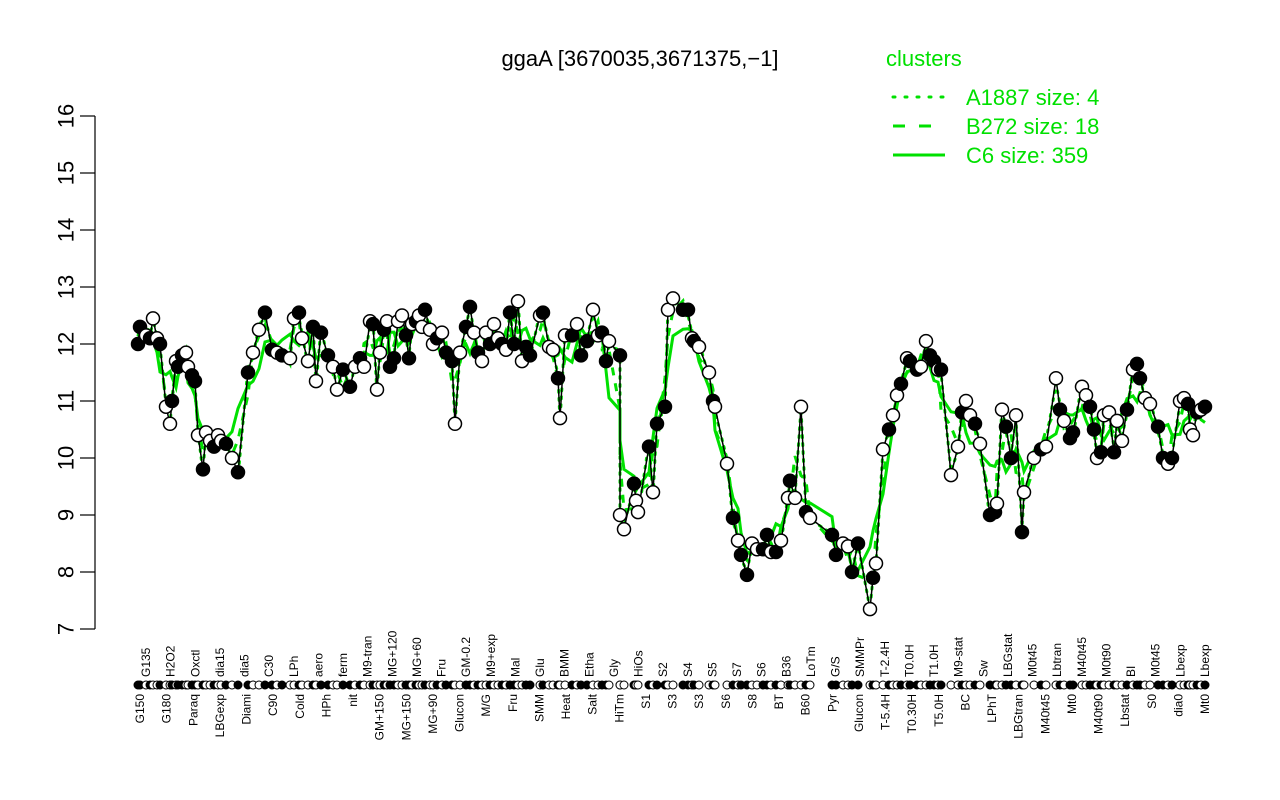 This screenshot has height=800, width=1280. Describe the element at coordinates (992, 707) in the screenshot. I see `x-tick-label-bottom: LPhT` at that location.